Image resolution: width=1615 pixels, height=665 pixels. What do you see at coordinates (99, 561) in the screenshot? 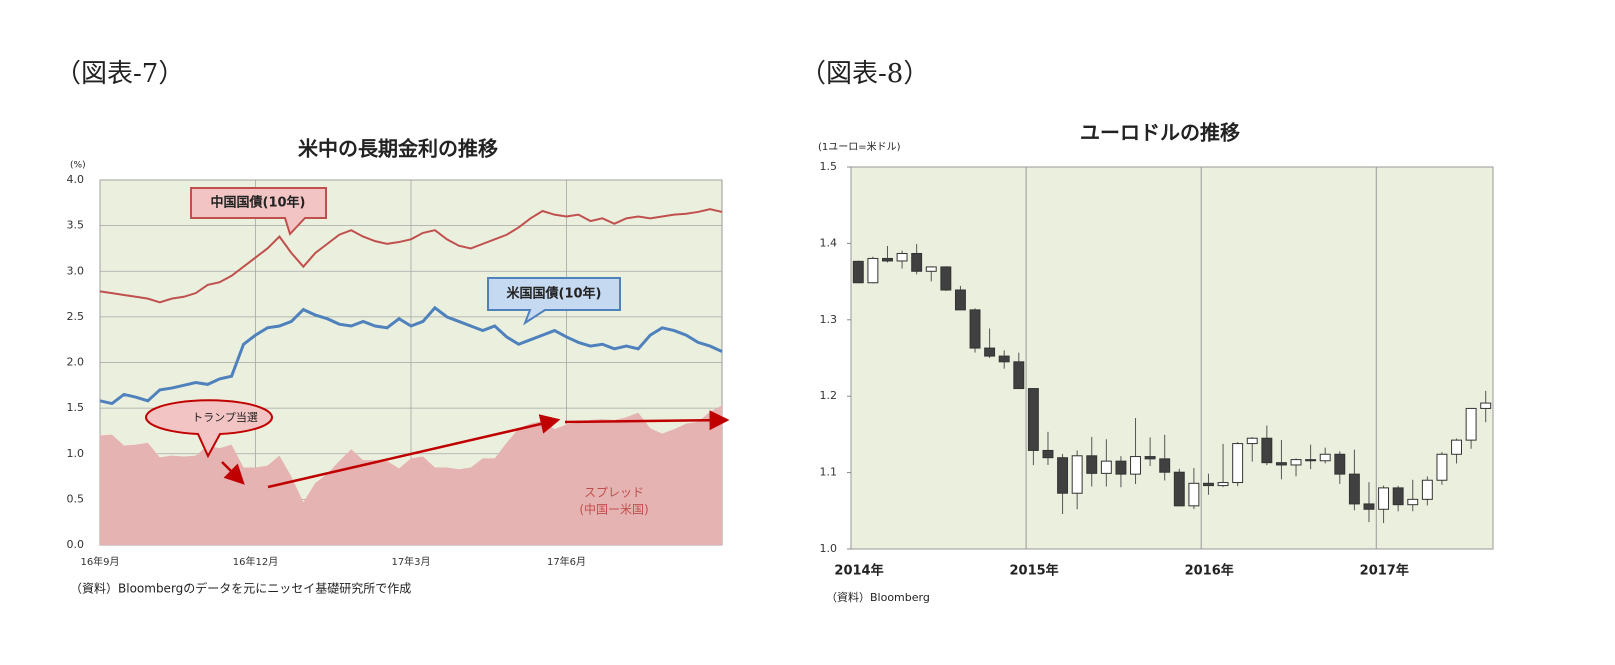
I see `x-tick-label: 16年9月` at bounding box center [99, 561].